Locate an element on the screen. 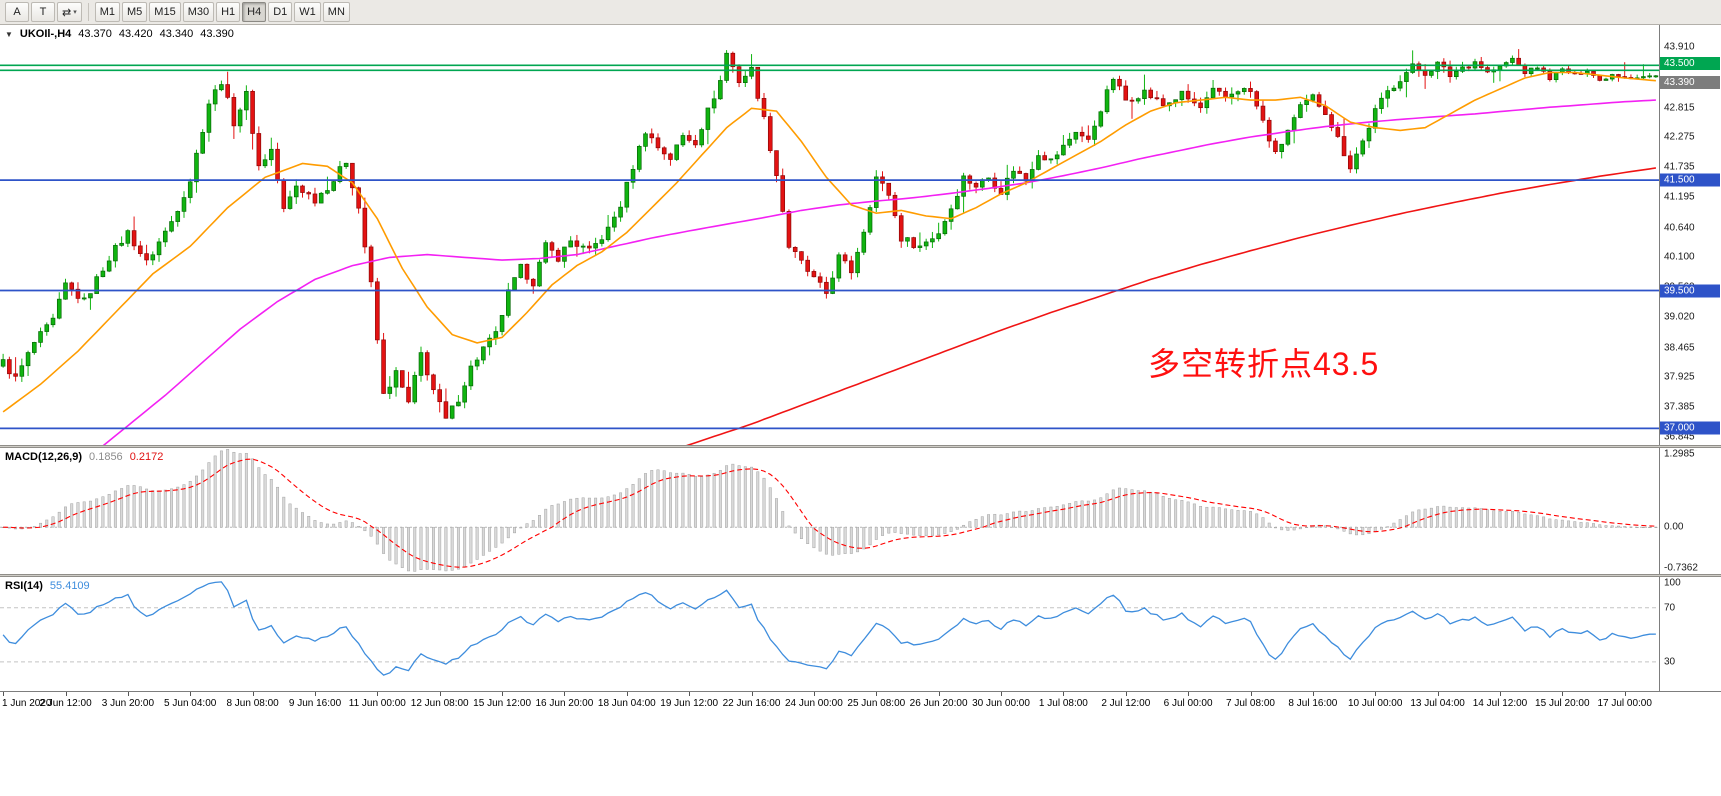  drawing-tools-group: A T ⇄ ▾ is located at coordinates (43, 12).